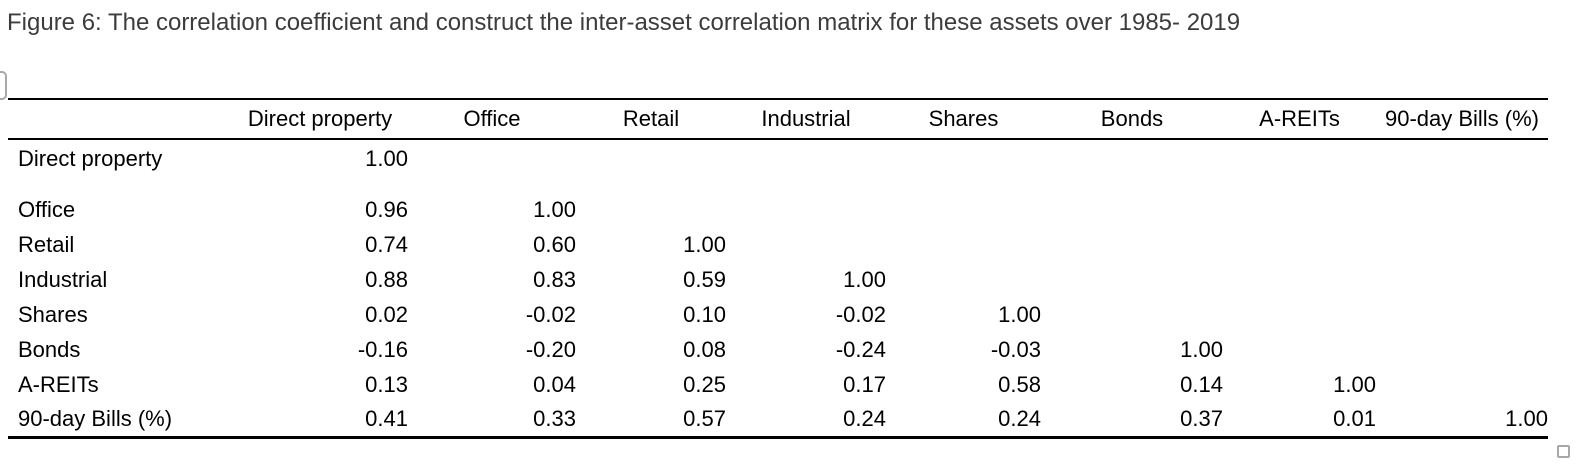  What do you see at coordinates (49, 349) in the screenshot?
I see `row-label: Bonds` at bounding box center [49, 349].